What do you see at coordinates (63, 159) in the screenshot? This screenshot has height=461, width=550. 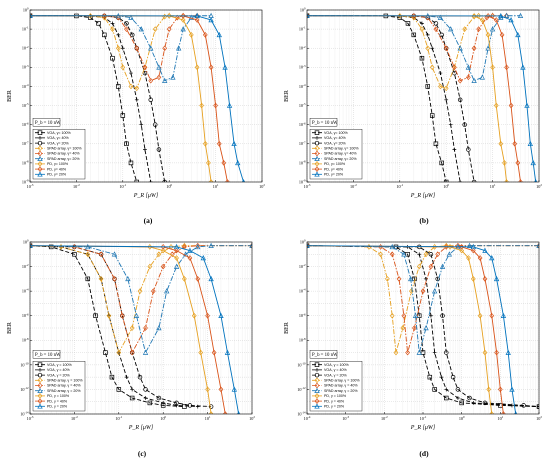 I see `legend-entry: SPAD array, γ= 20%` at bounding box center [63, 159].